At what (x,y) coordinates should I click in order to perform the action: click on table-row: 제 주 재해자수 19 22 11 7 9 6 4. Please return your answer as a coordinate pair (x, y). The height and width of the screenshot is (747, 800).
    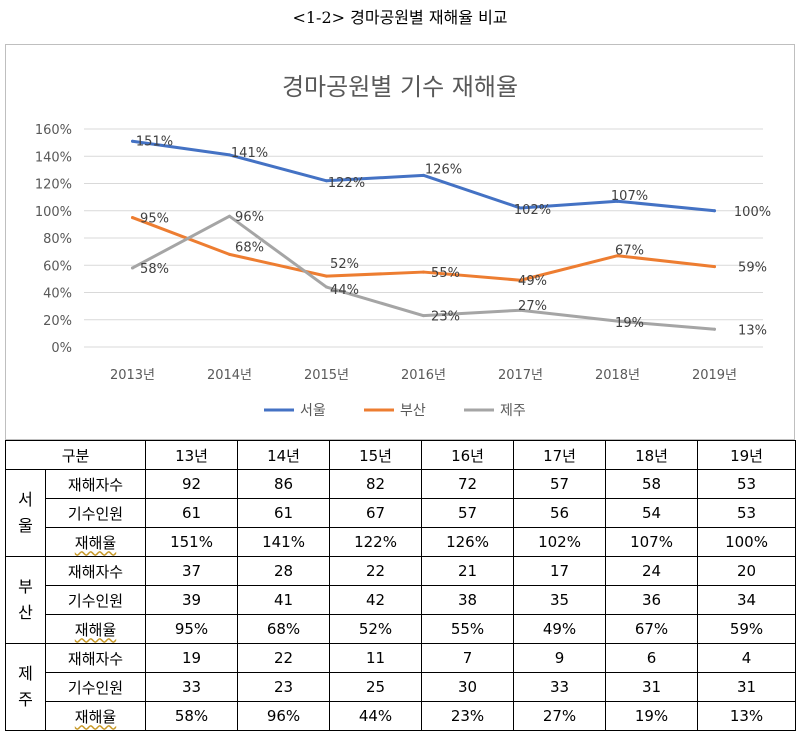
    Looking at the image, I should click on (401, 687).